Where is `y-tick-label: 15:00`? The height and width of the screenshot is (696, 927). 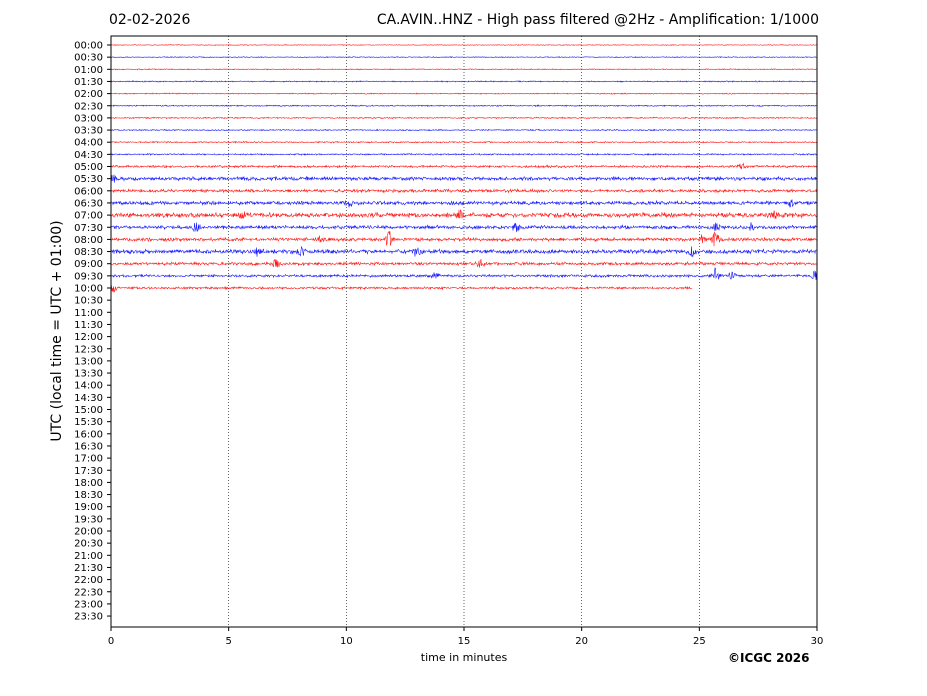
y-tick-label: 15:00 is located at coordinates (88, 410).